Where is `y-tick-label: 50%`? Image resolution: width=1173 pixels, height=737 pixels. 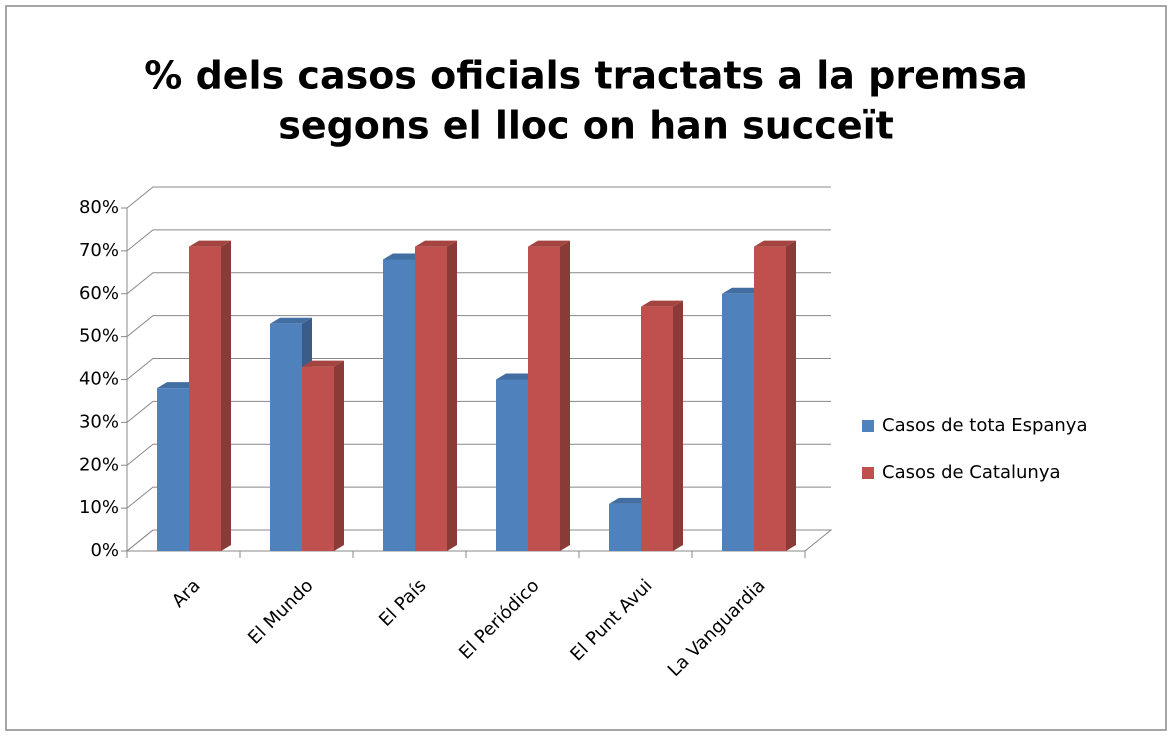 y-tick-label: 50% is located at coordinates (99, 336).